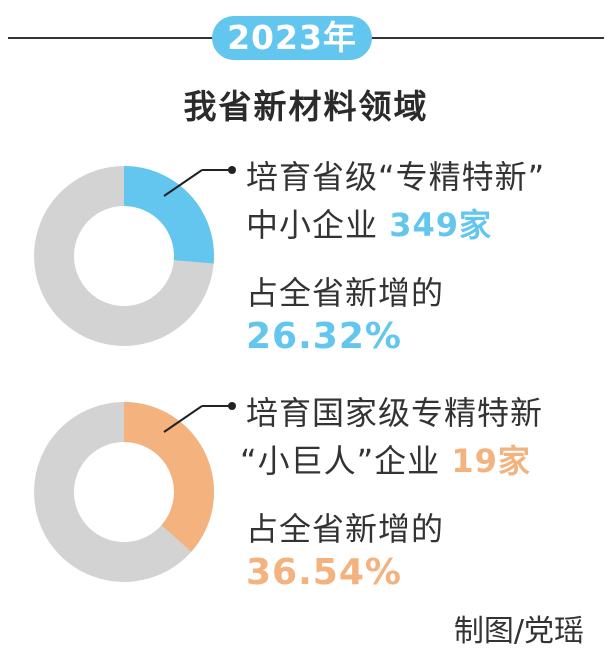 Image resolution: width=612 pixels, height=650 pixels. I want to click on stat1-line2-prefix: 中小企业, so click(312, 225).